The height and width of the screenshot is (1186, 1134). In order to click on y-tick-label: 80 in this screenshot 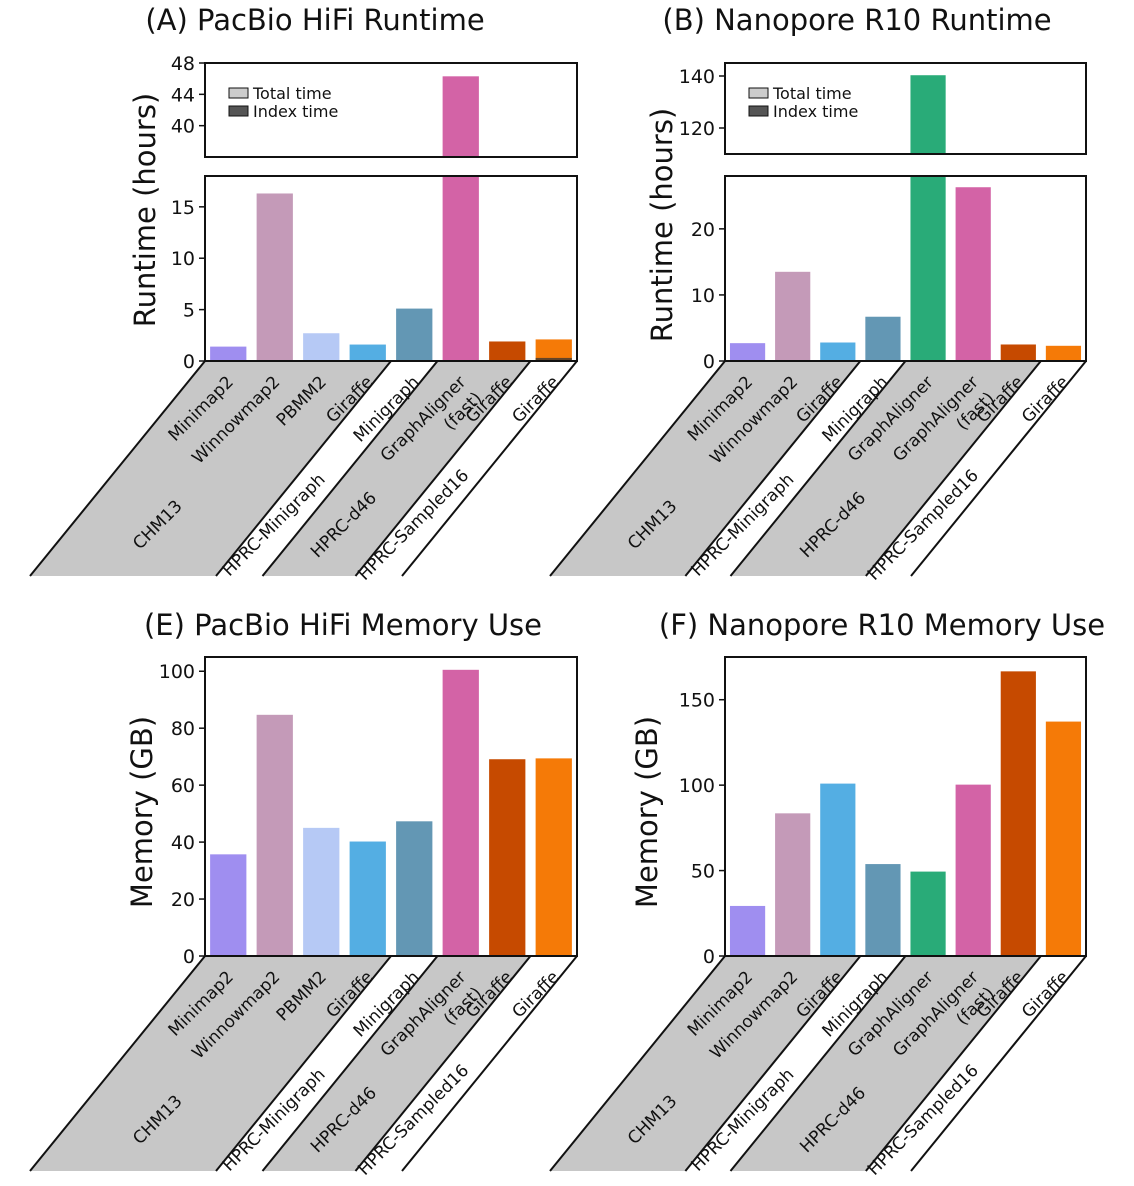, I will do `click(183, 729)`.